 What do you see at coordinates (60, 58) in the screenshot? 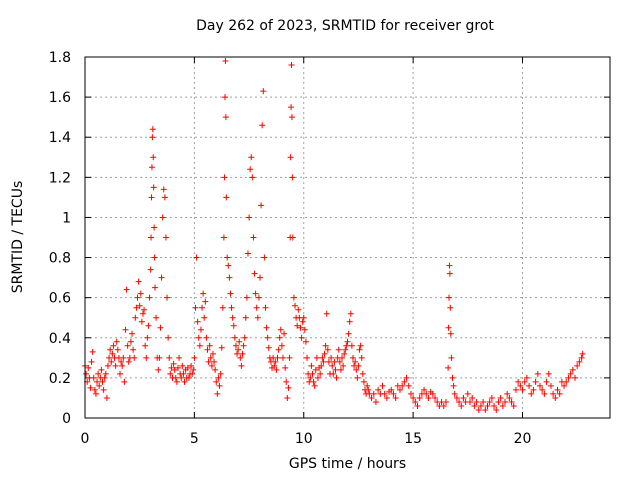
I see `y-tick-label: 1.8` at bounding box center [60, 58].